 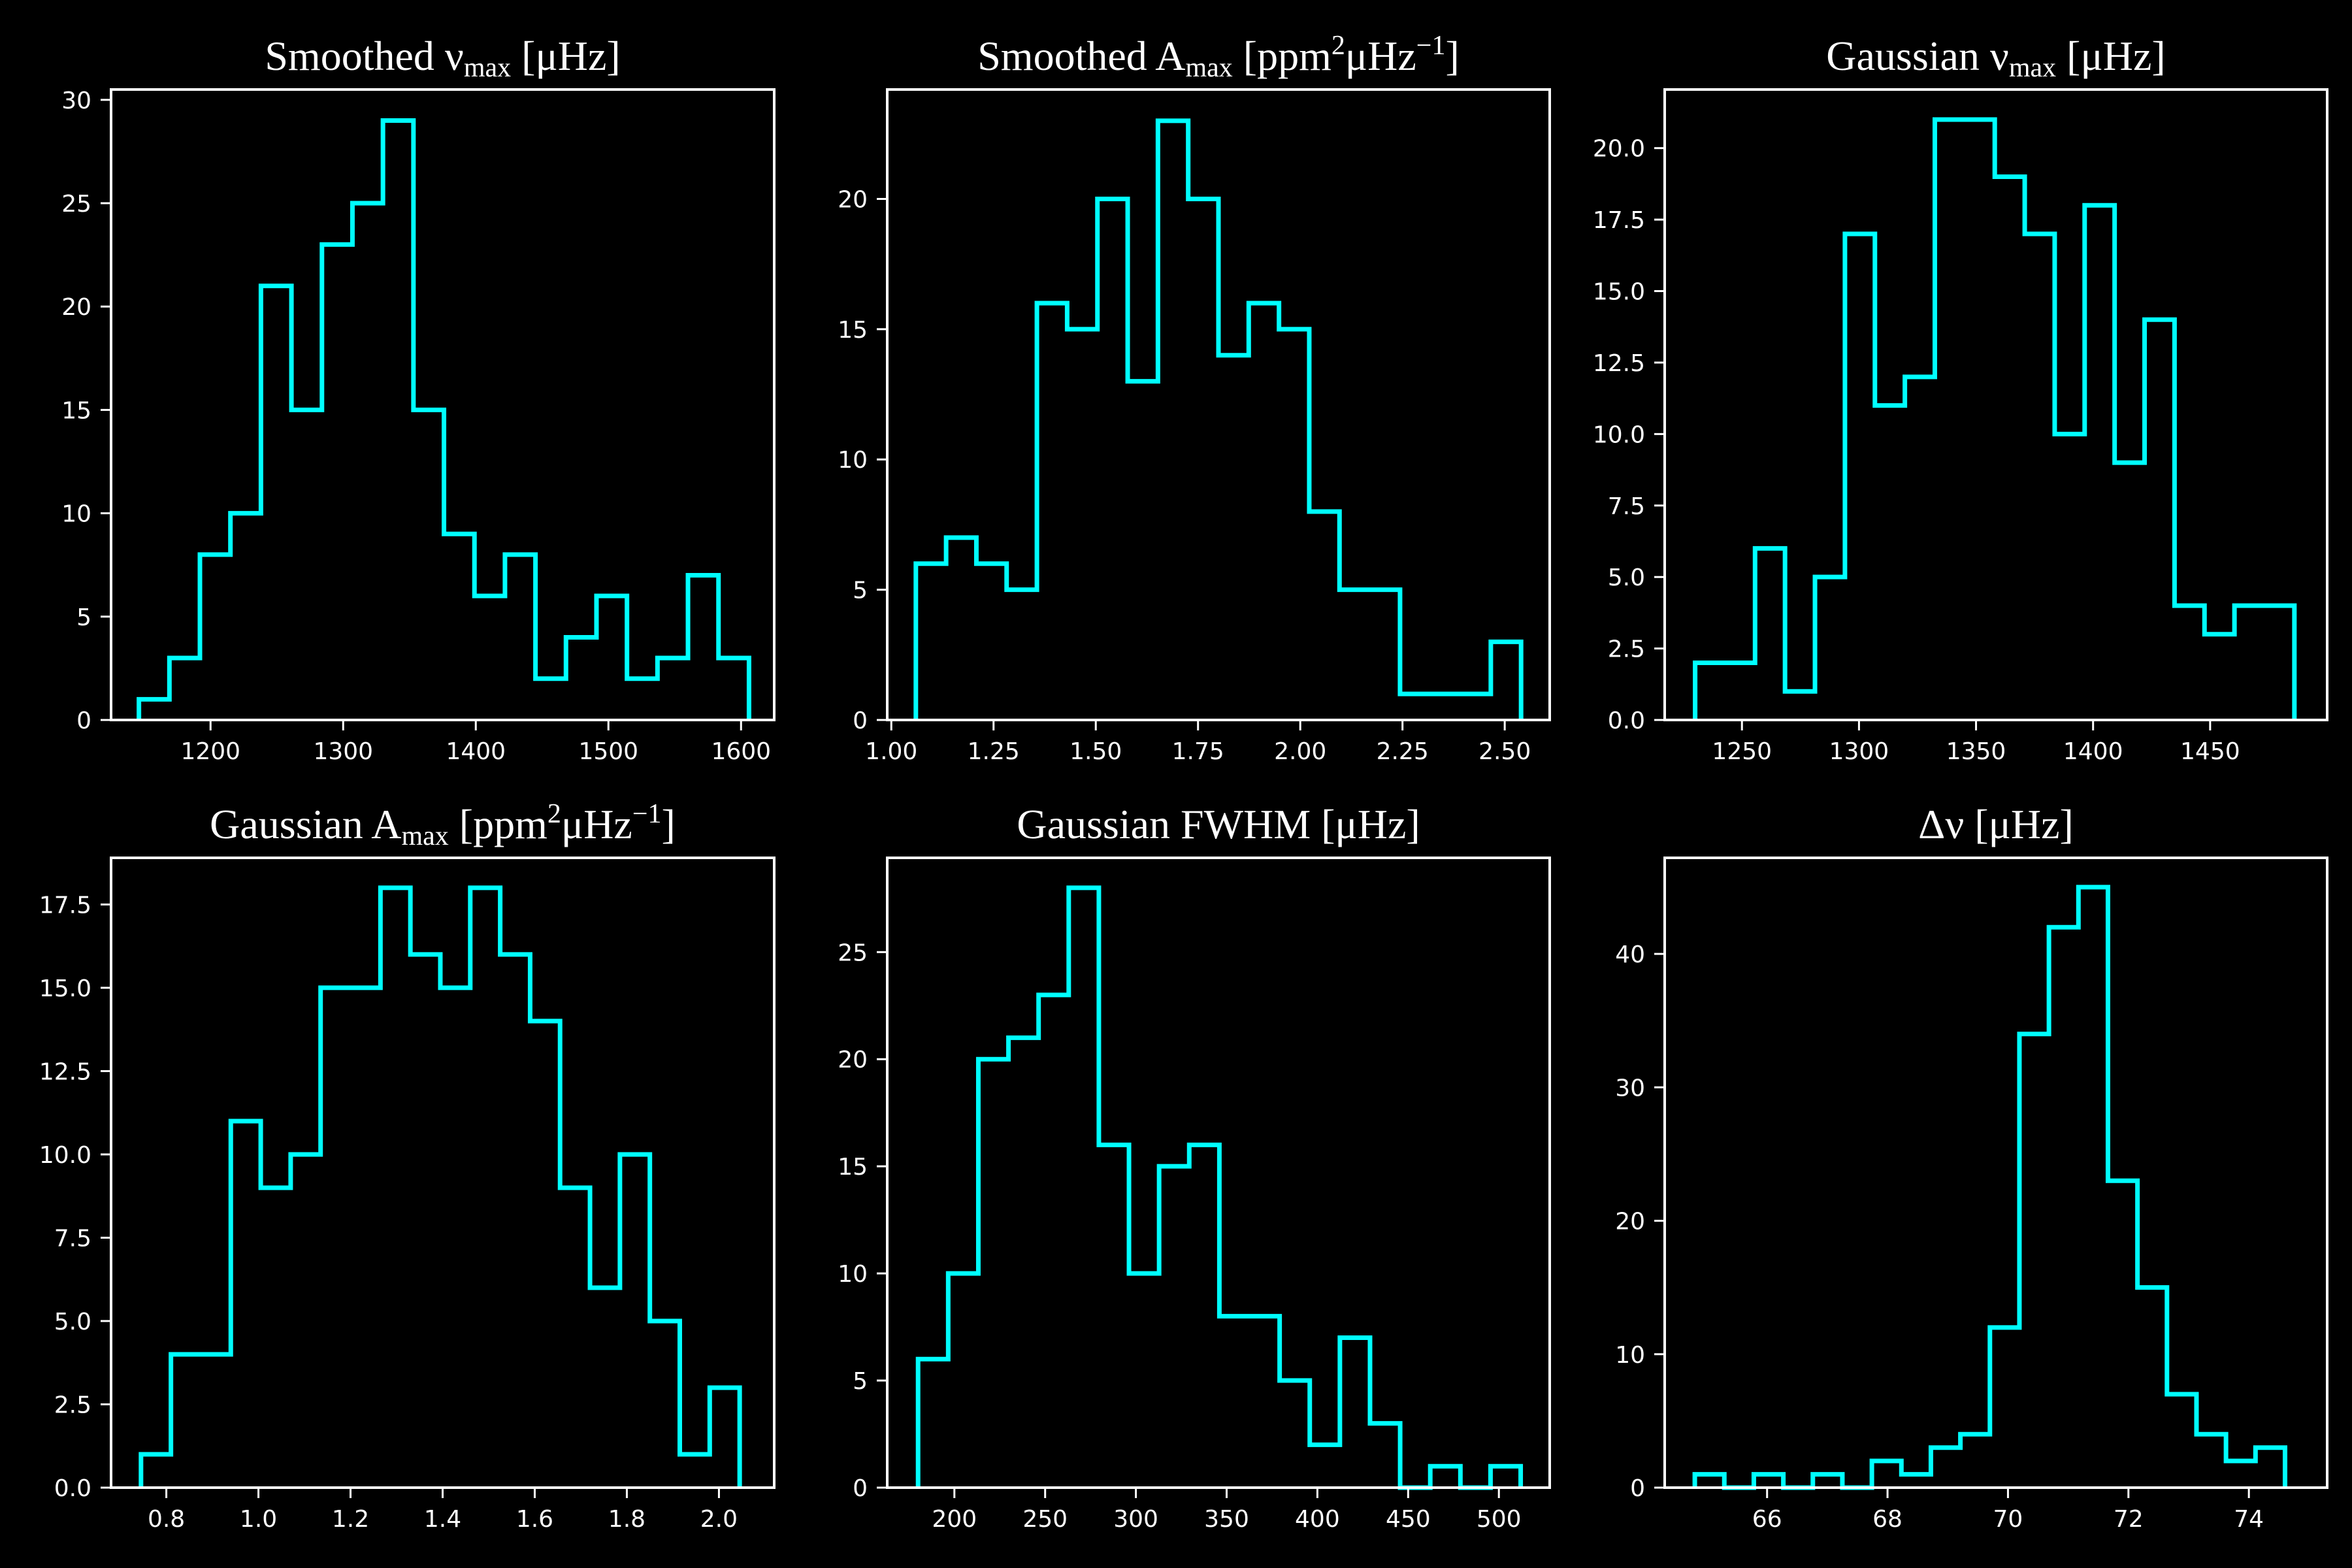 What do you see at coordinates (1504, 751) in the screenshot?
I see `x-tick-label: 2.50` at bounding box center [1504, 751].